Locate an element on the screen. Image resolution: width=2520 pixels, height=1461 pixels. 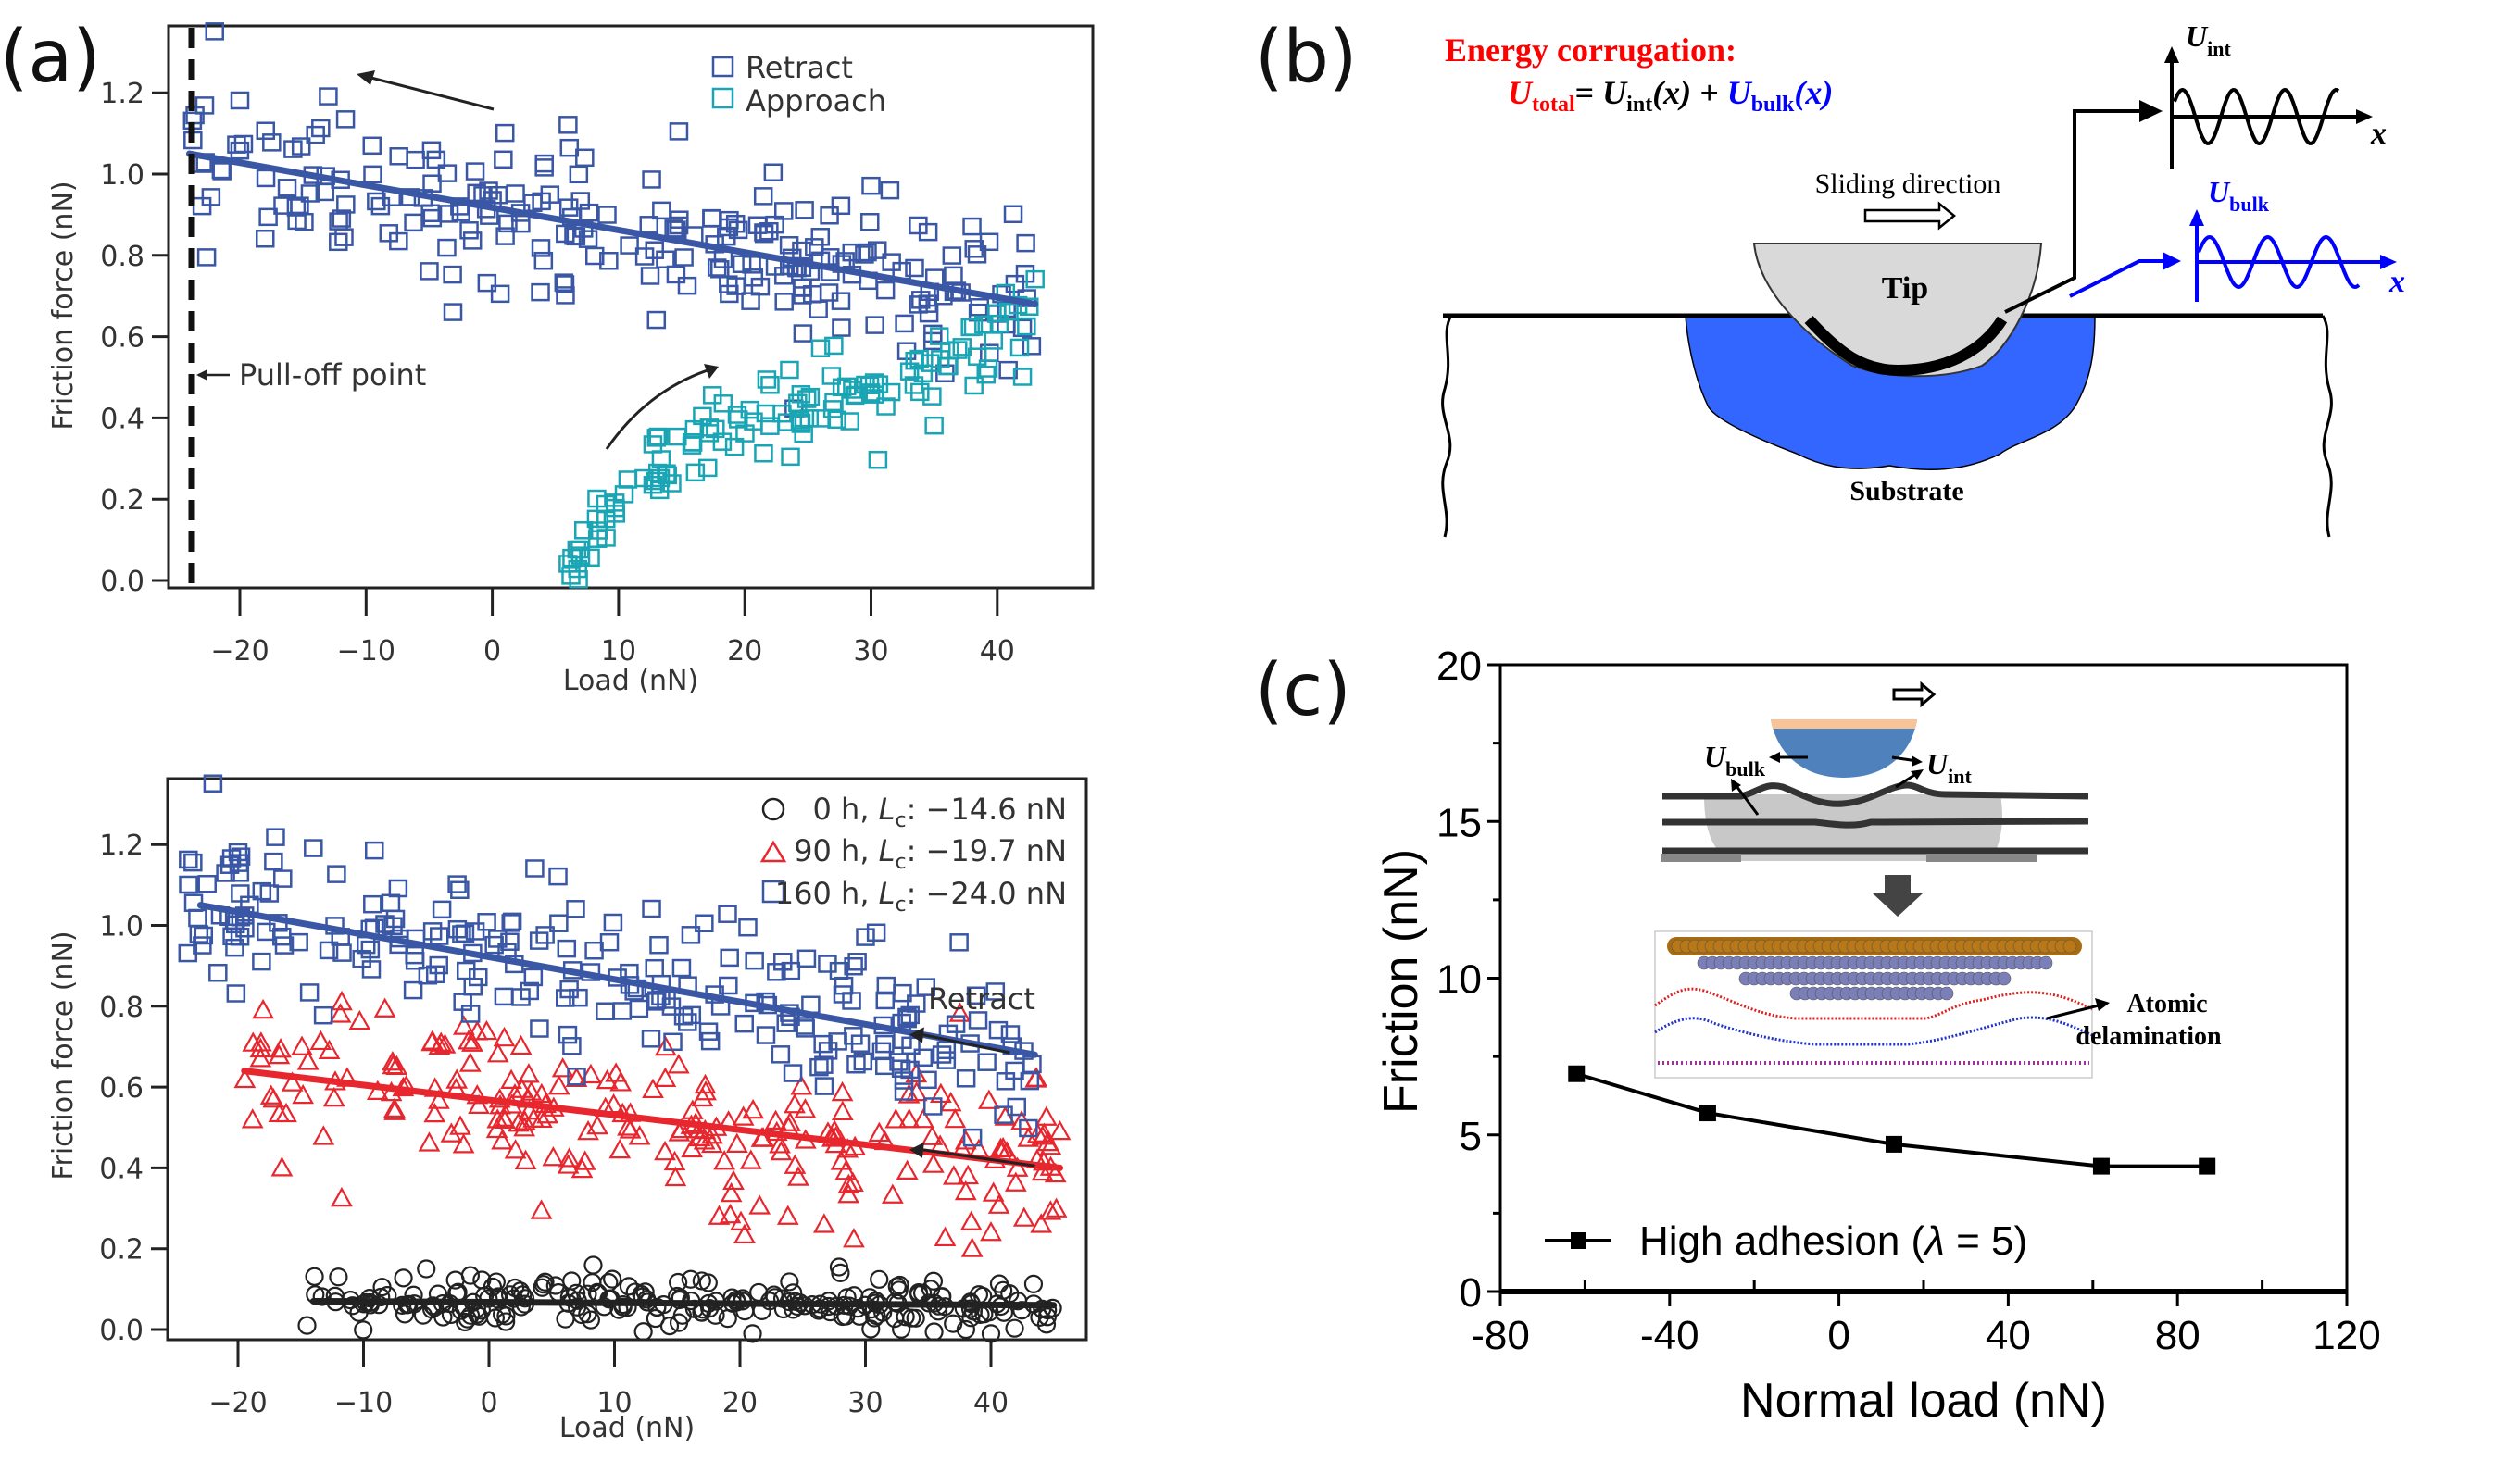
legend-lambda: λ is located at coordinates (1934, 1241).